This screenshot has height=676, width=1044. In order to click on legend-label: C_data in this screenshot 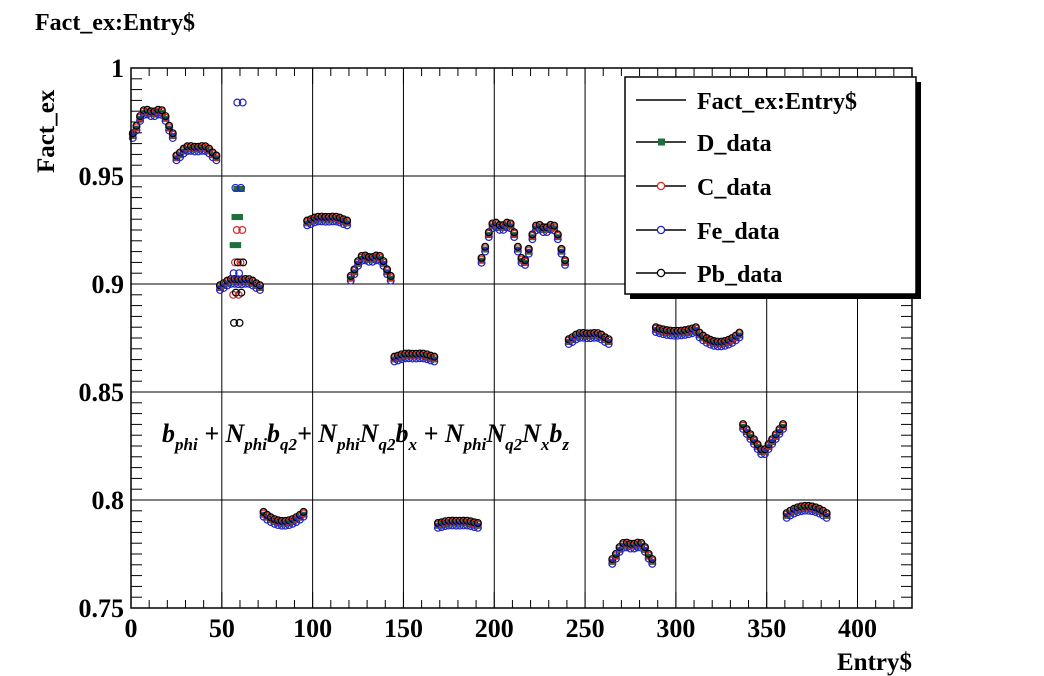, I will do `click(734, 188)`.